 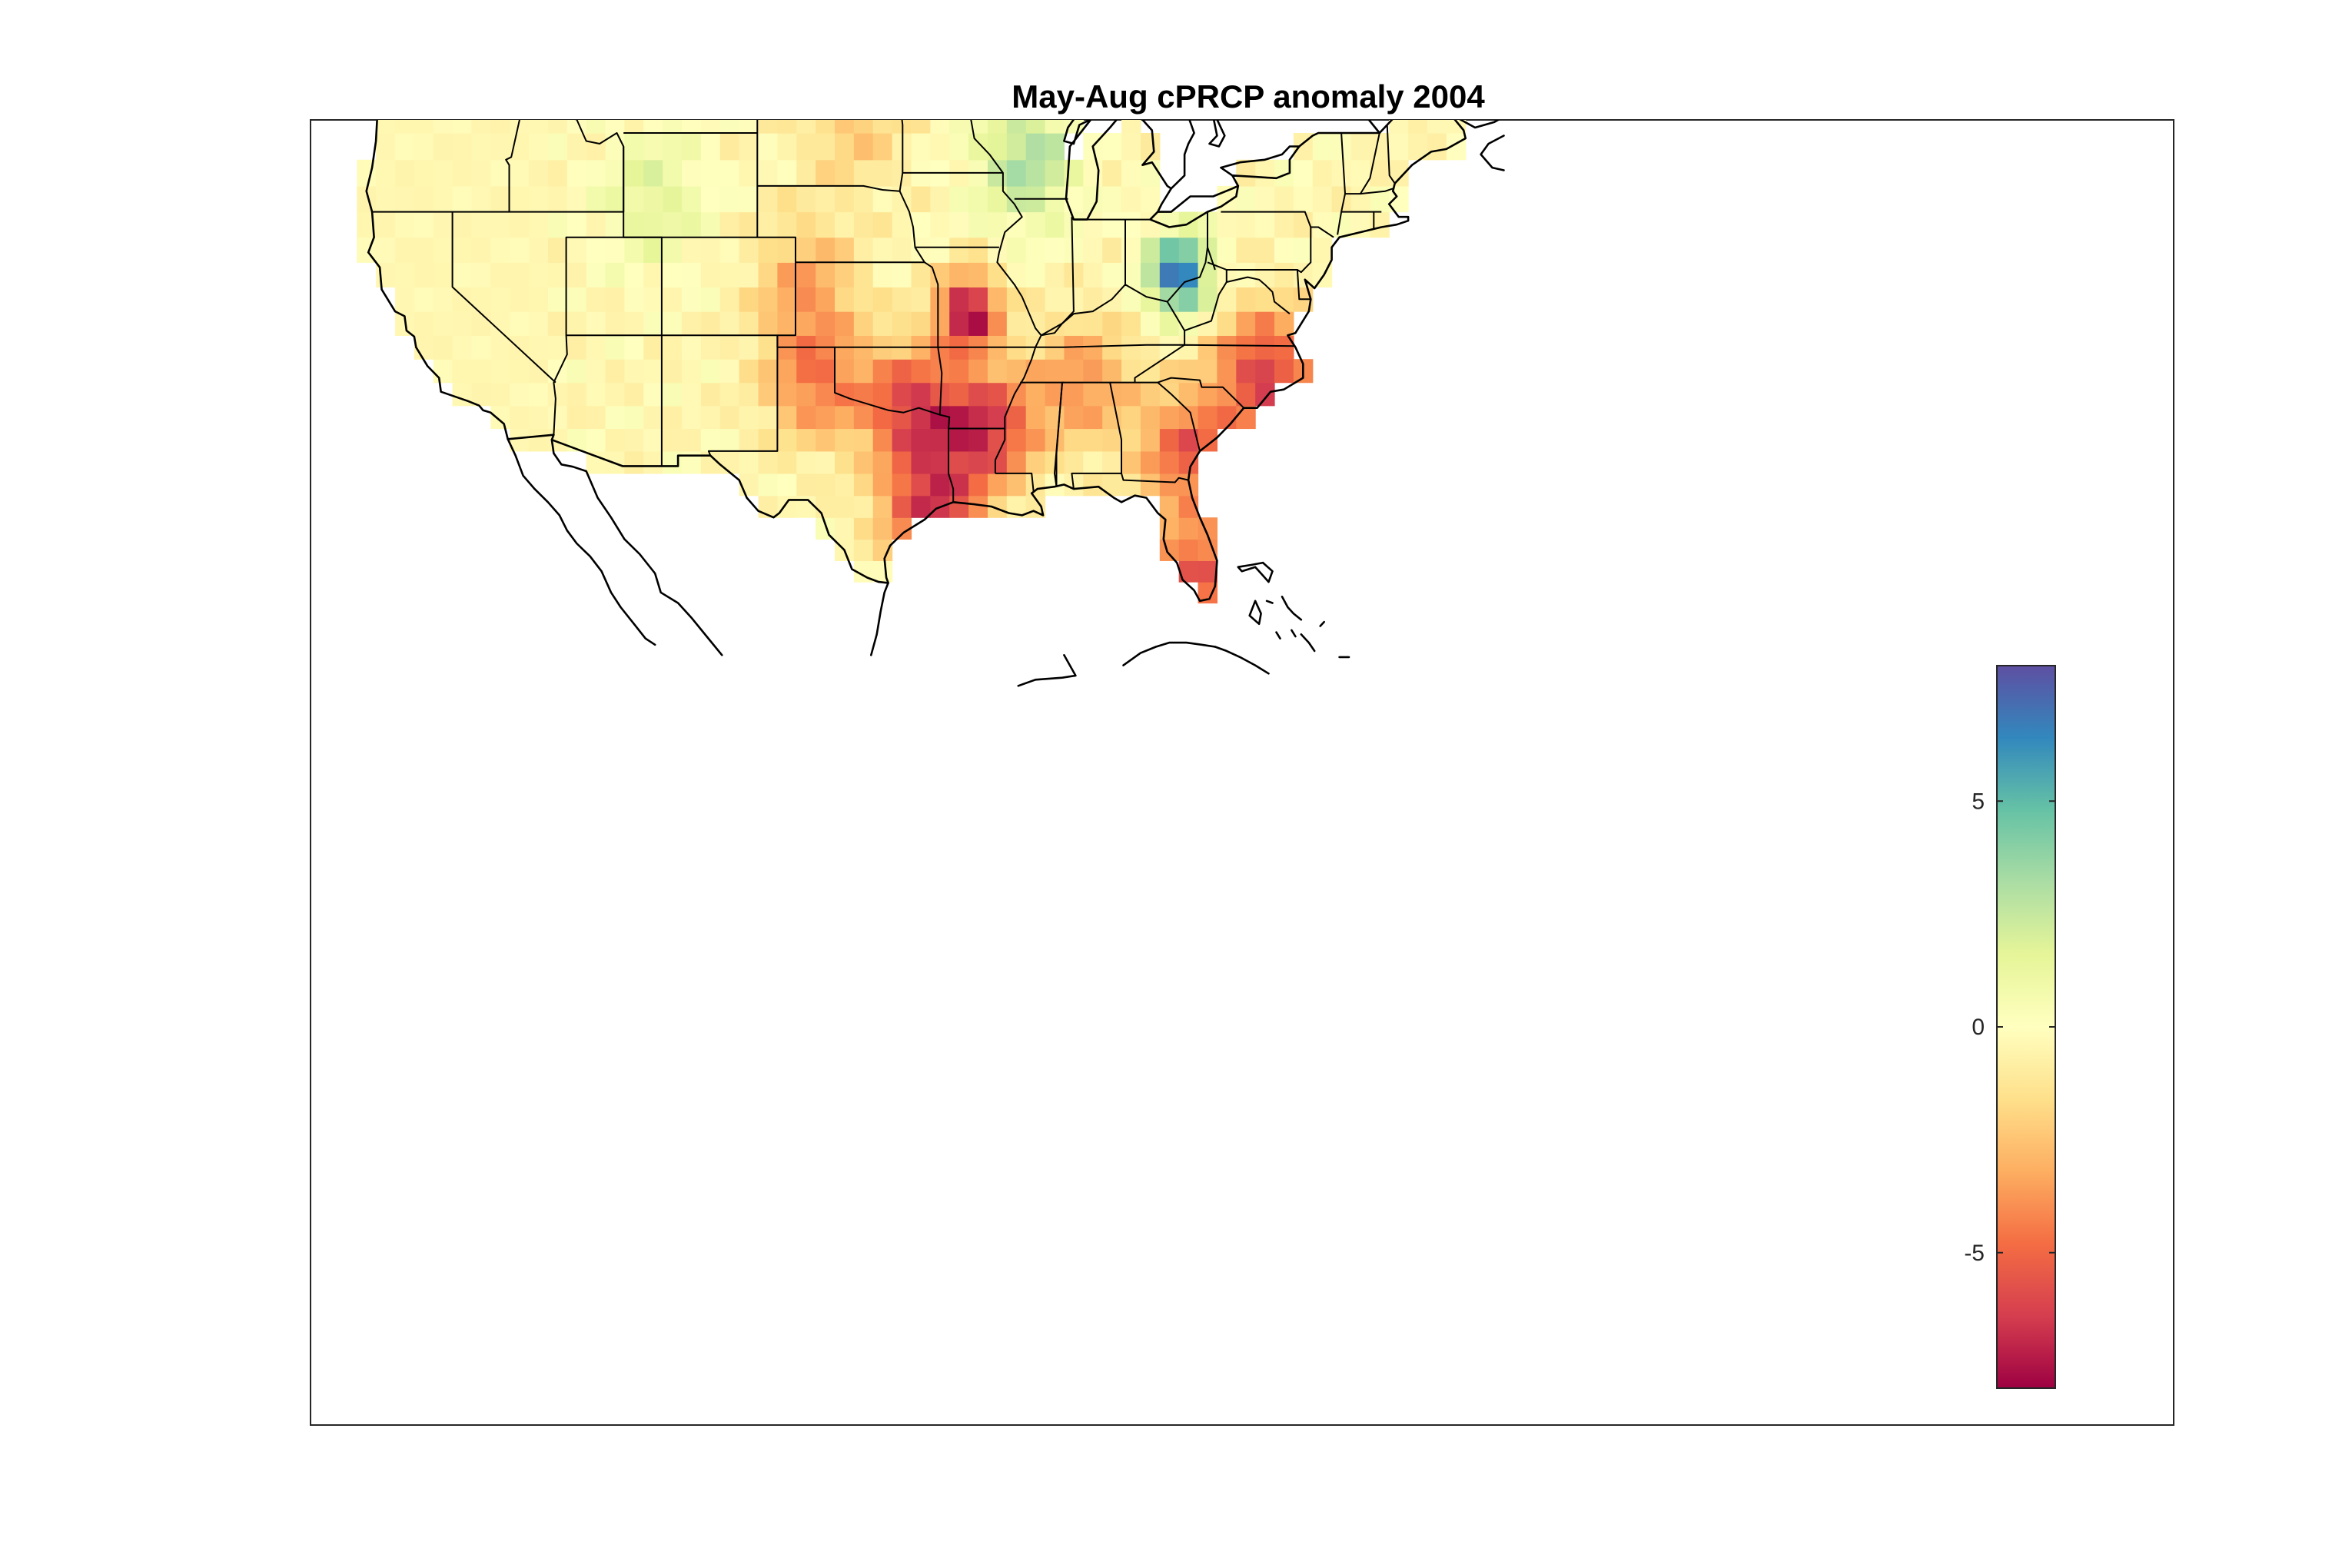 What do you see at coordinates (1006, 296) in the screenshot?
I see `state-boundary` at bounding box center [1006, 296].